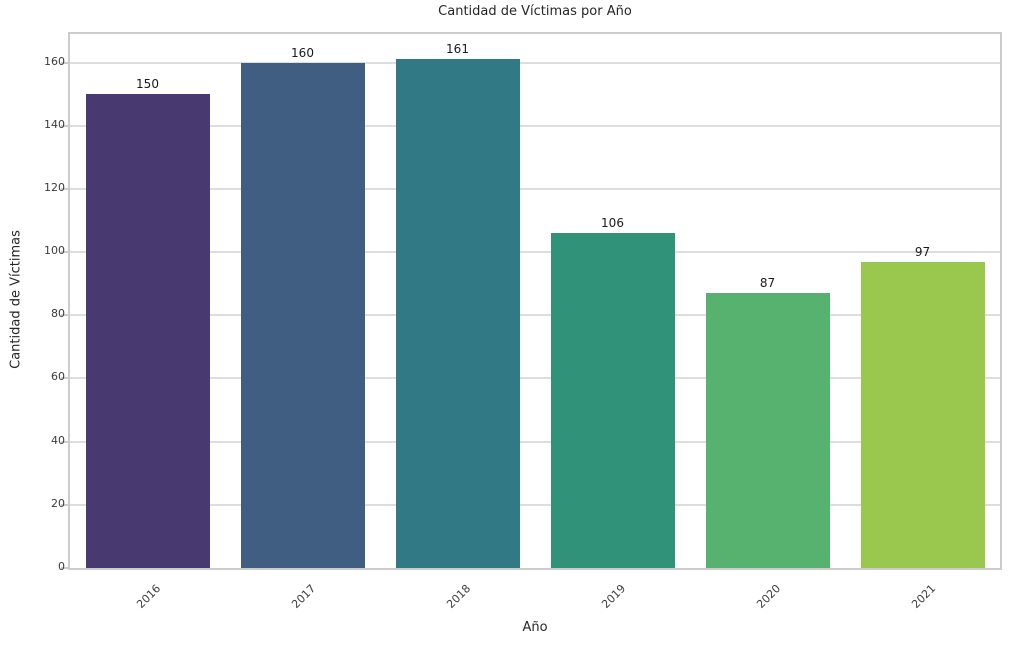  I want to click on bar-2020, so click(767, 430).